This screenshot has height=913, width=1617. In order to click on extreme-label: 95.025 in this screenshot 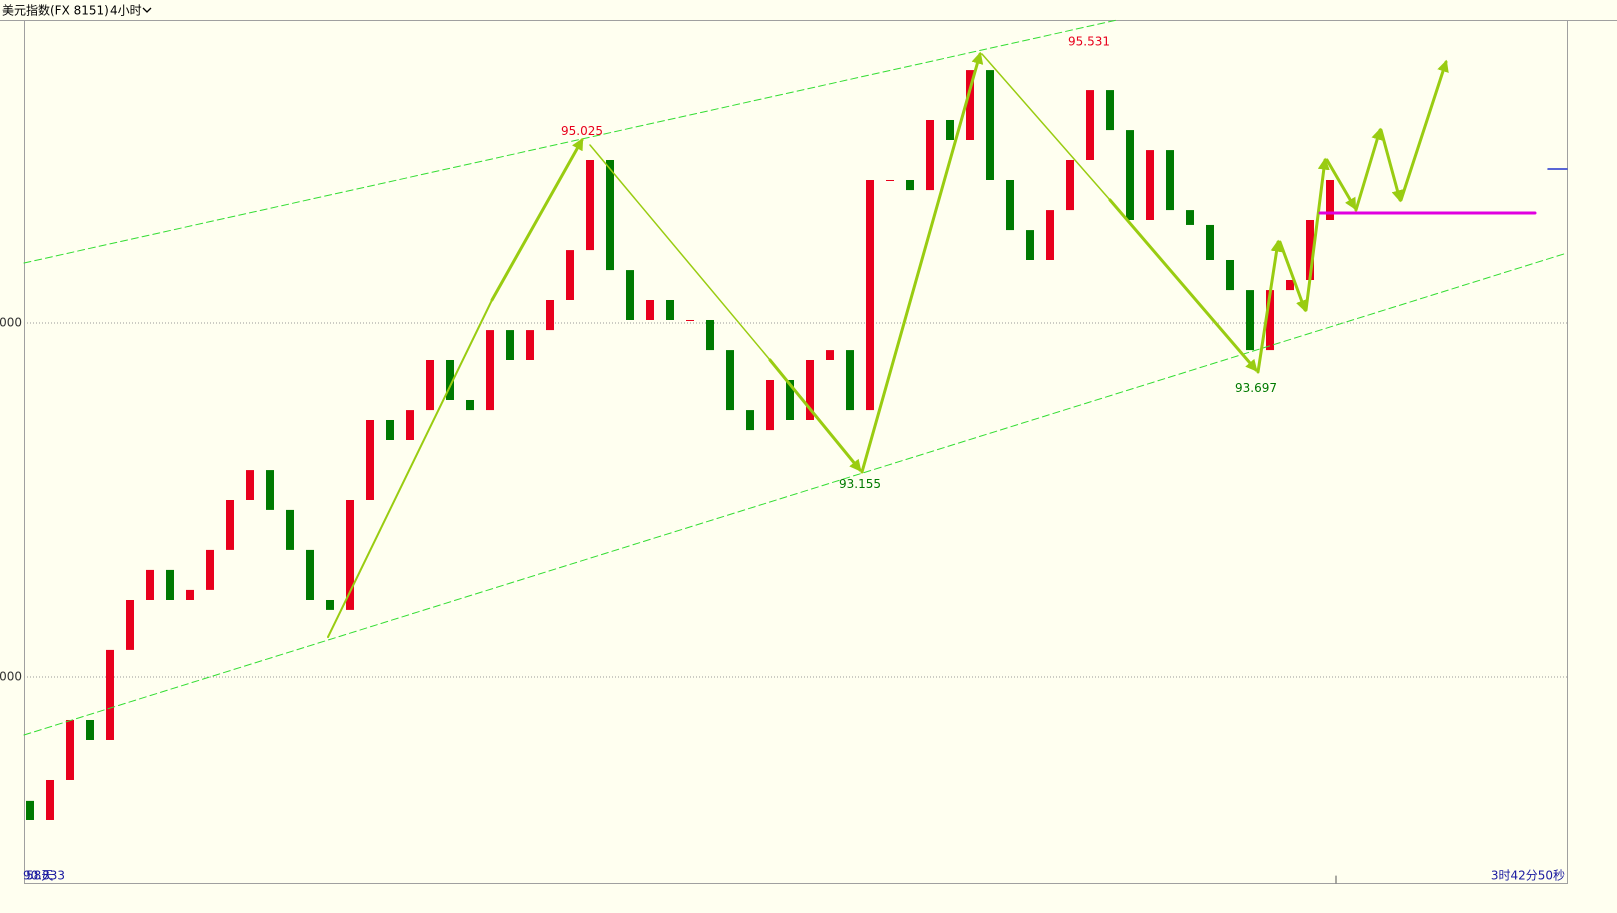, I will do `click(582, 131)`.